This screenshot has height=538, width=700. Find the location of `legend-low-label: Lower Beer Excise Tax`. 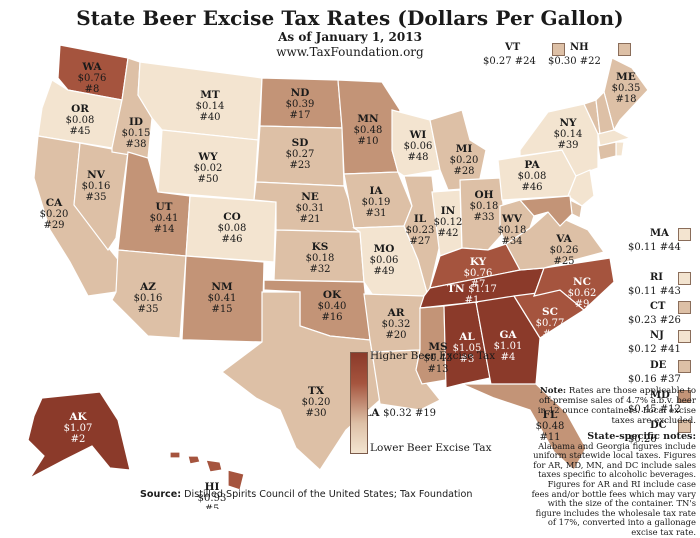

legend-low-label: Lower Beer Excise Tax is located at coordinates (431, 448).